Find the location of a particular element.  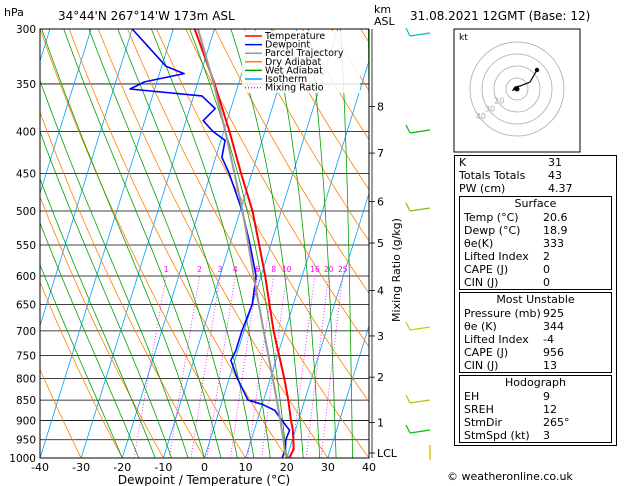

legend-label: Temperature is located at coordinates (294, 36).